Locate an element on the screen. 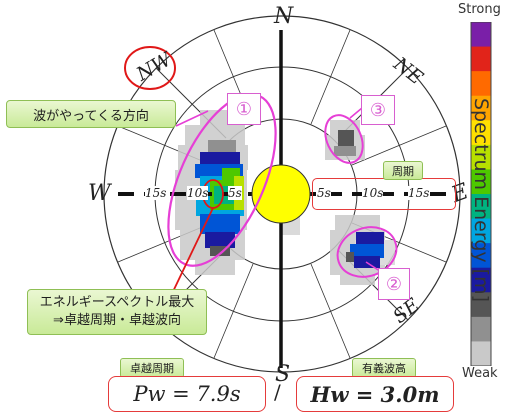  colorbar-bottom-label: Weak is located at coordinates (480, 373).